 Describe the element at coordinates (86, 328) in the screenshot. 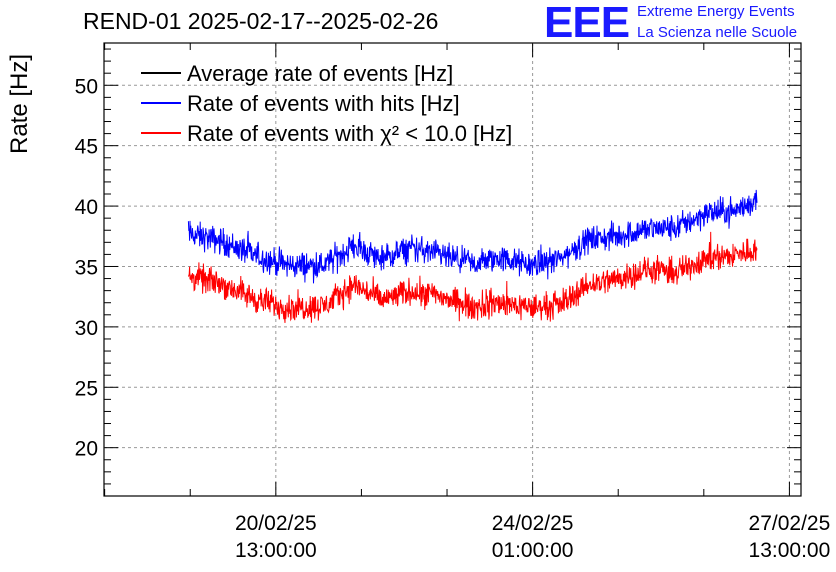

I see `y-tick-label: 30` at that location.